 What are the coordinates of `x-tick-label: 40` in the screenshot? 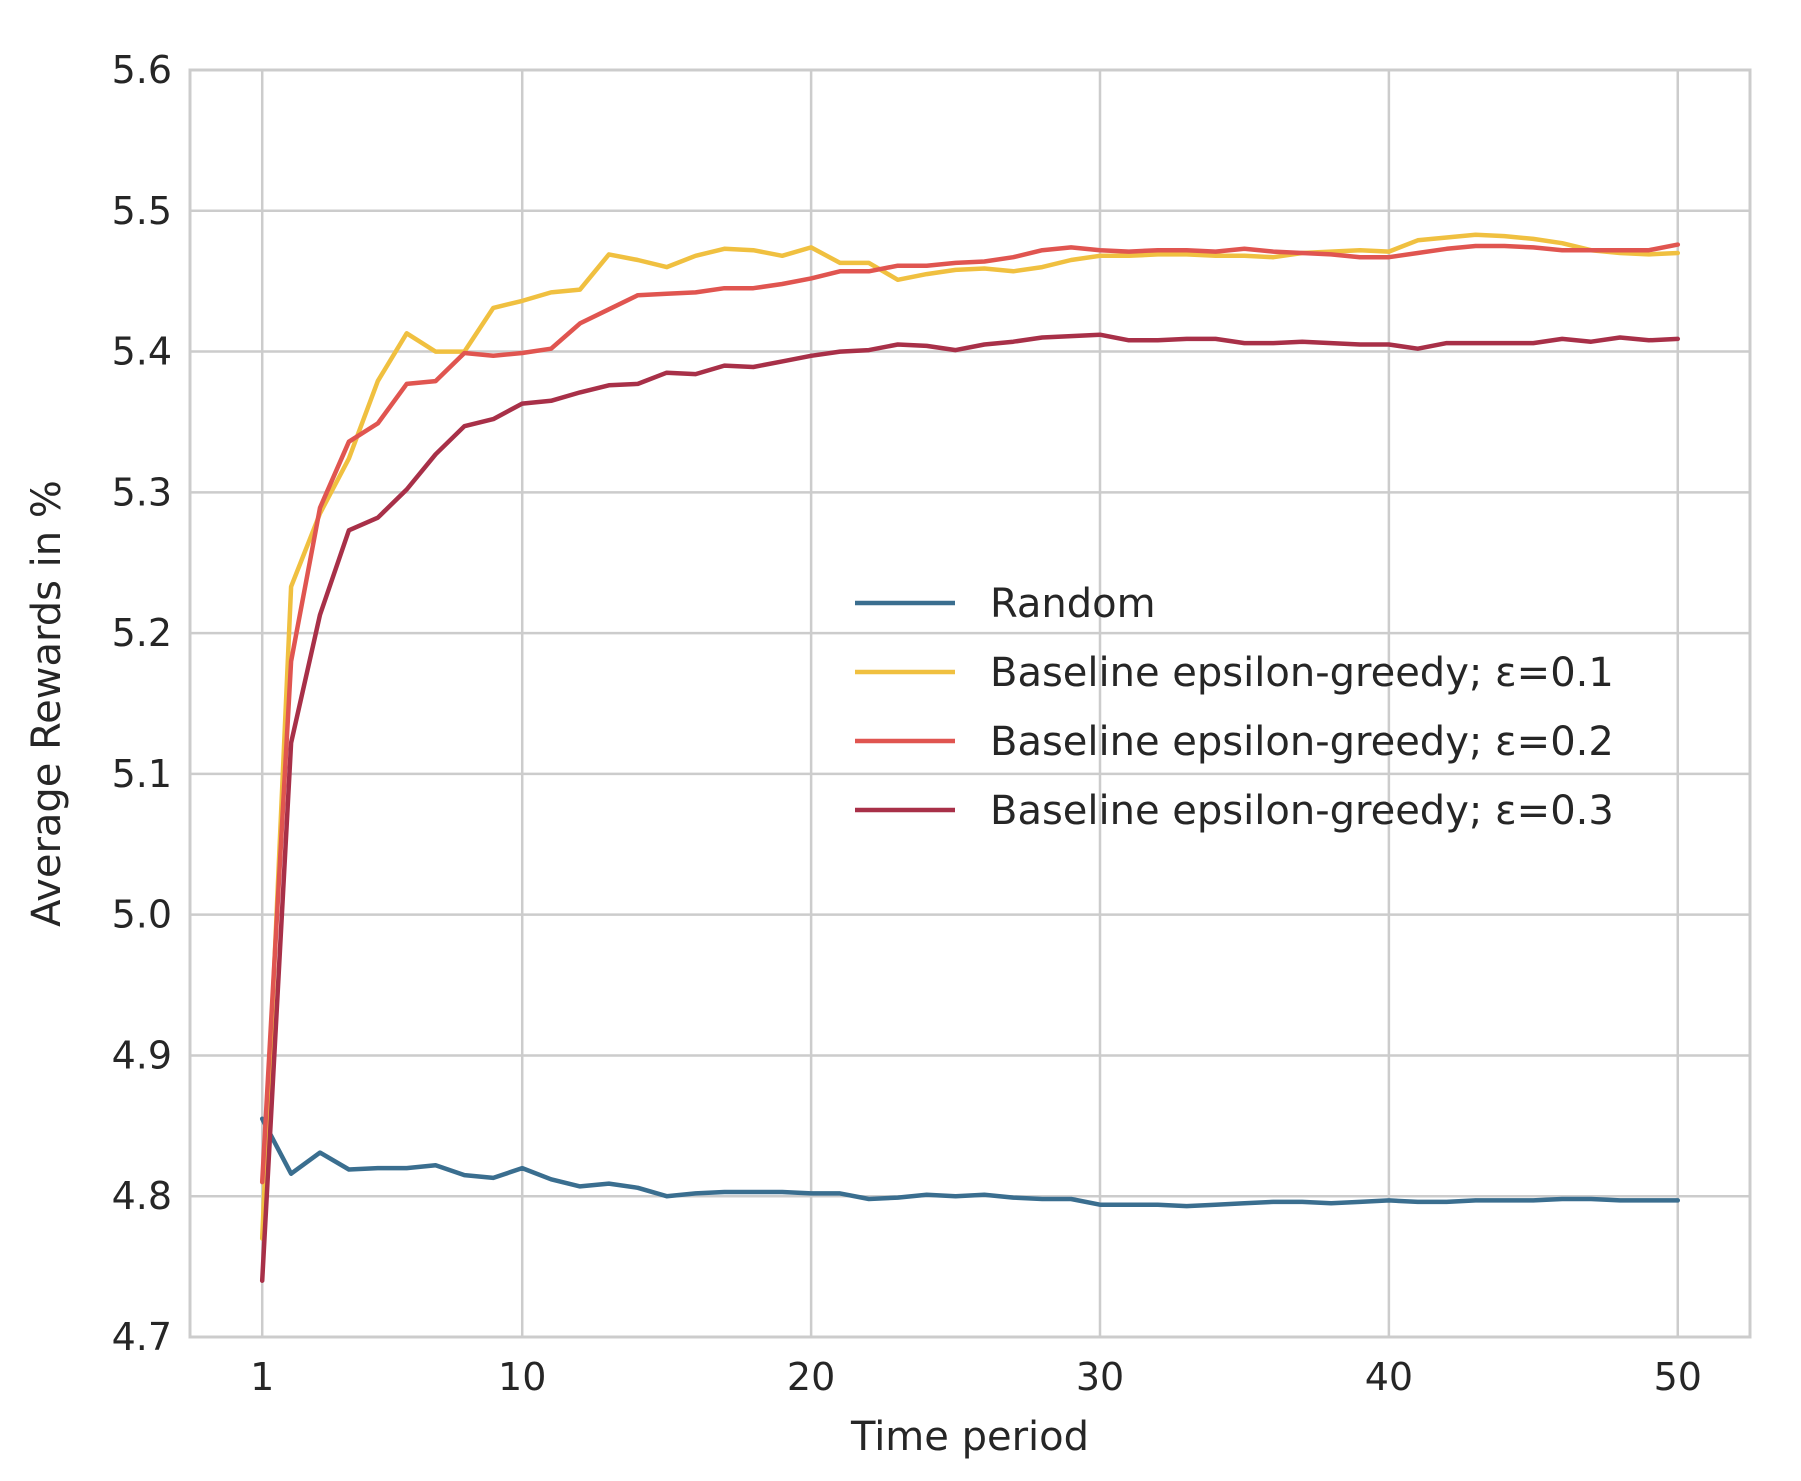 It's located at (1389, 1377).